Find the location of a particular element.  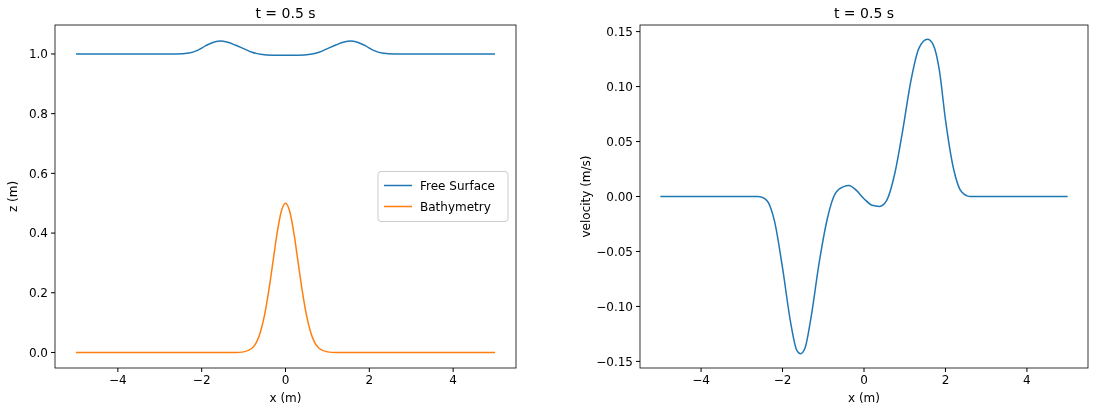

y-tick-label: 0.8 is located at coordinates (38, 113).